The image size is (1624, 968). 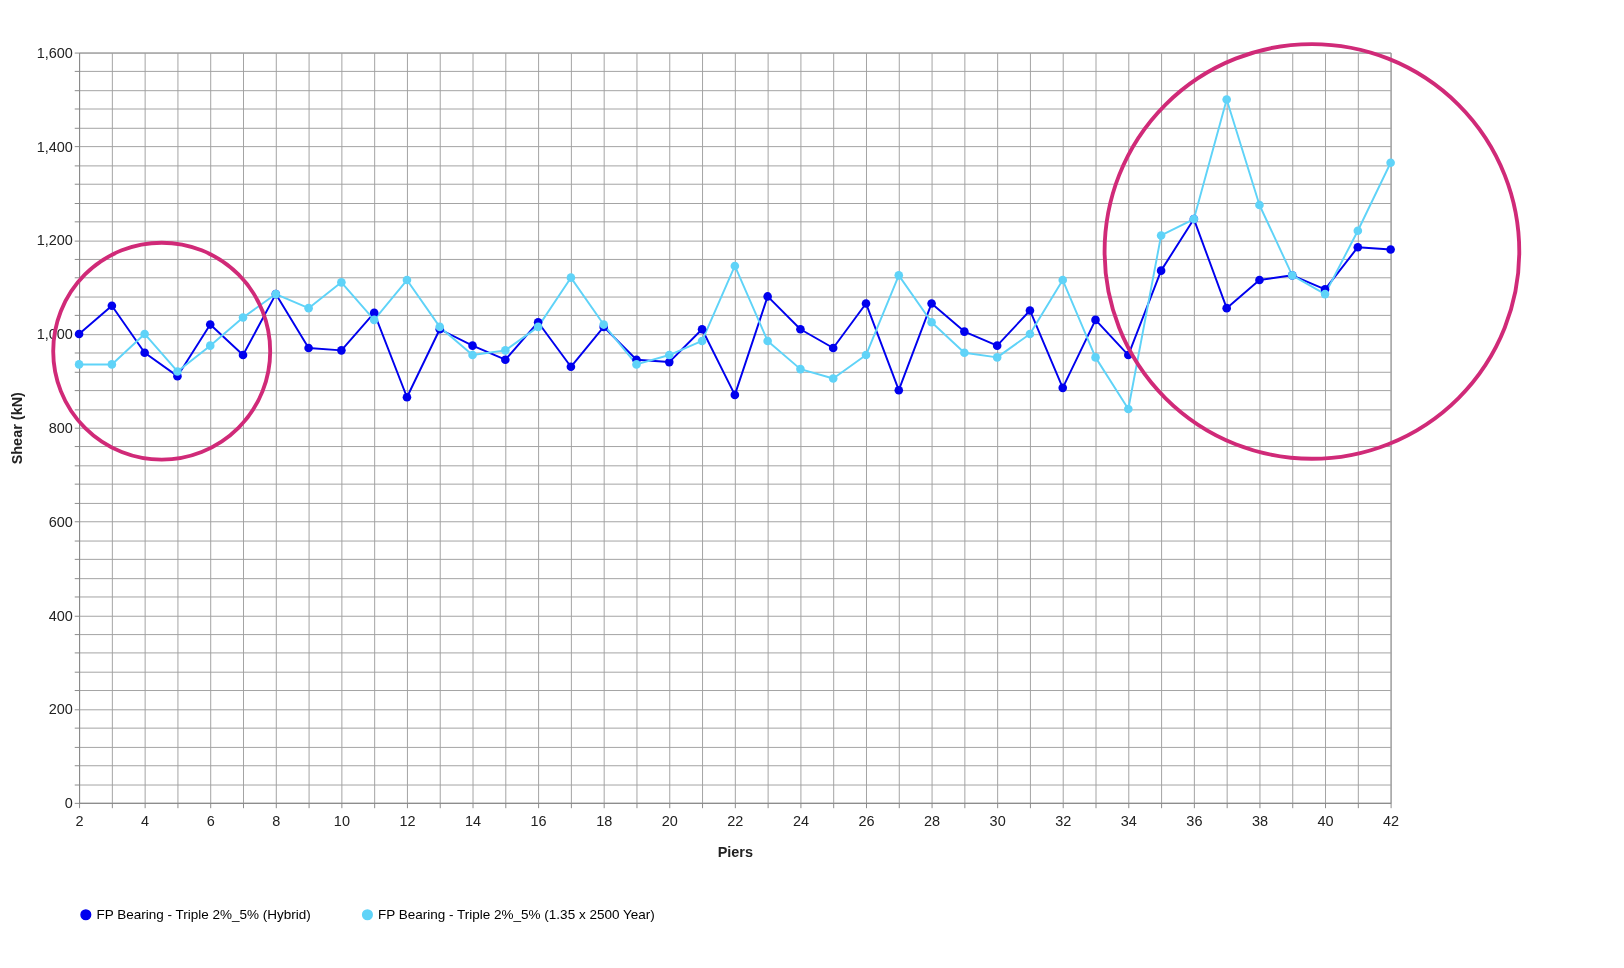 What do you see at coordinates (60, 521) in the screenshot?
I see `y-tick-label: 600` at bounding box center [60, 521].